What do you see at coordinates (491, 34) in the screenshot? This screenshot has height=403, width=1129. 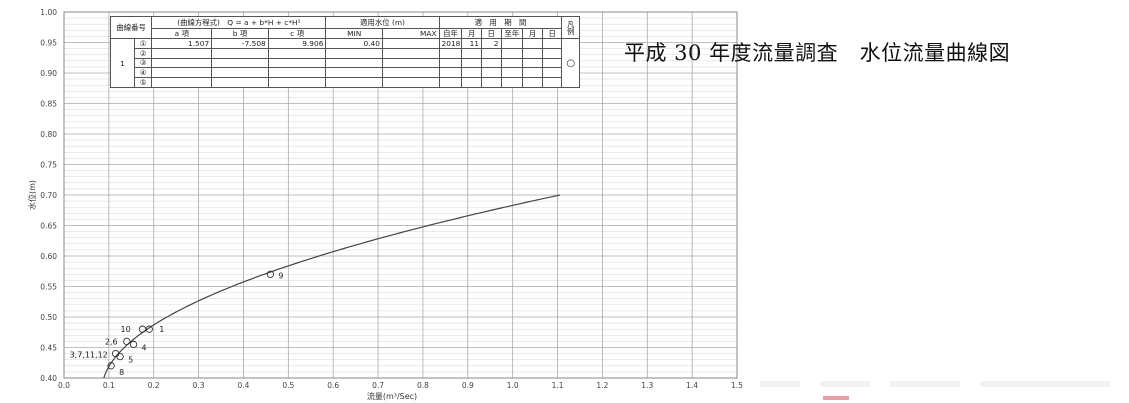 I see `header-day: 日` at bounding box center [491, 34].